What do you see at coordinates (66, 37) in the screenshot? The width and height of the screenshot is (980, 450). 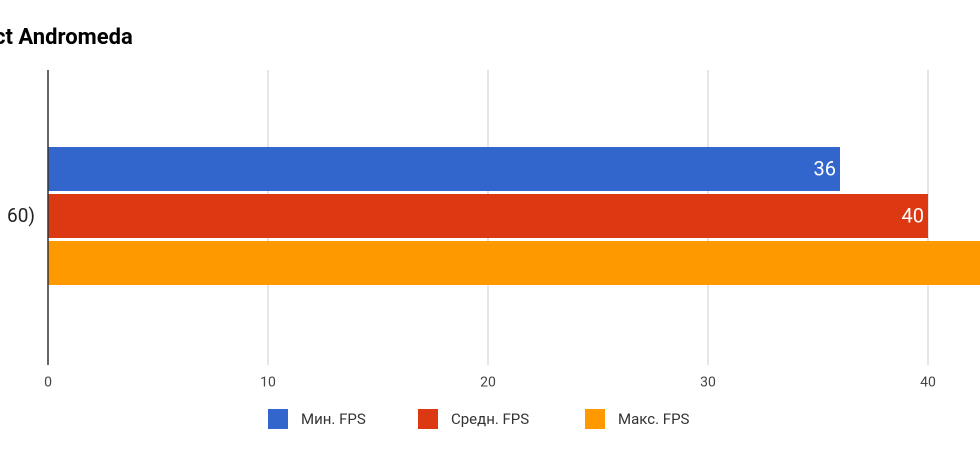 I see `chart-title: ct Andromeda` at bounding box center [66, 37].